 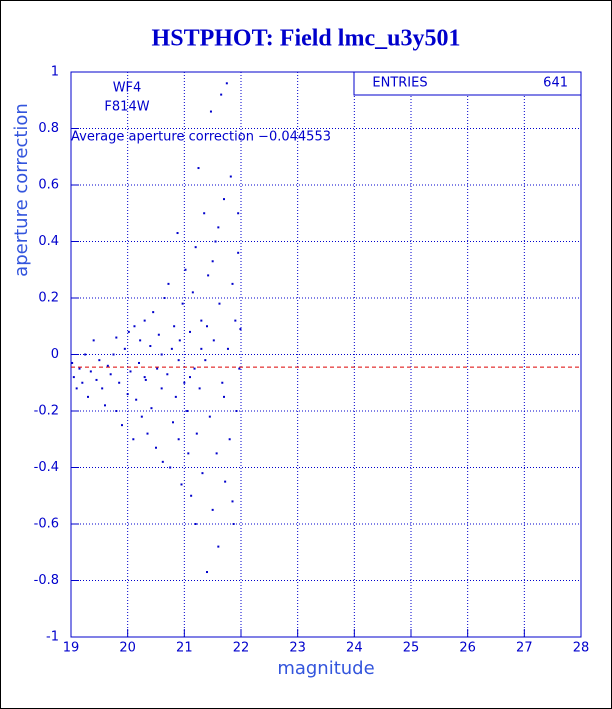 What do you see at coordinates (467, 648) in the screenshot?
I see `x-tick-label: 26` at bounding box center [467, 648].